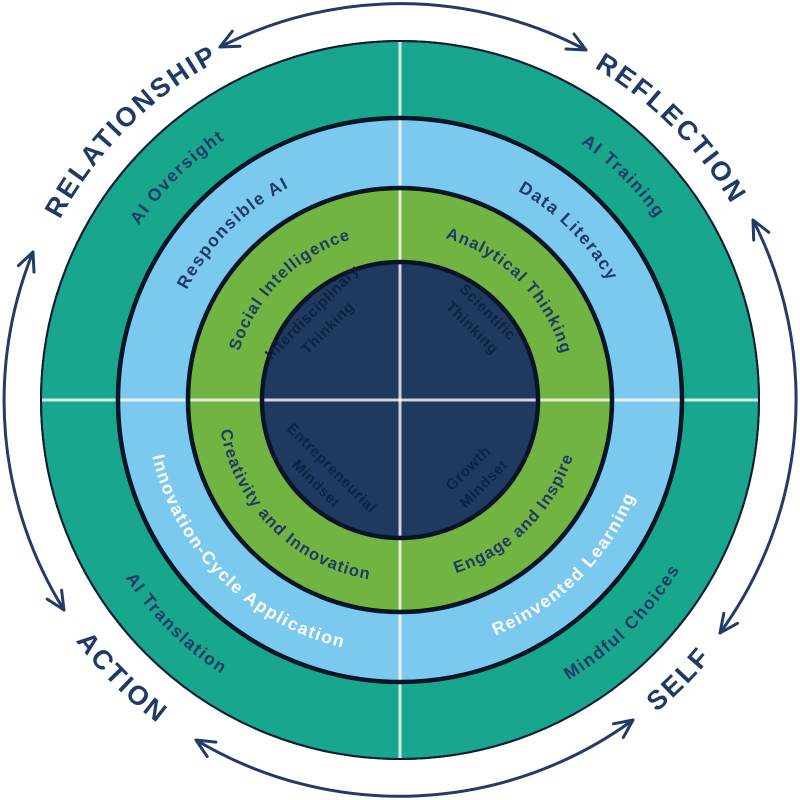 The width and height of the screenshot is (800, 800). I want to click on arrowhead-top-right, so click(576, 42).